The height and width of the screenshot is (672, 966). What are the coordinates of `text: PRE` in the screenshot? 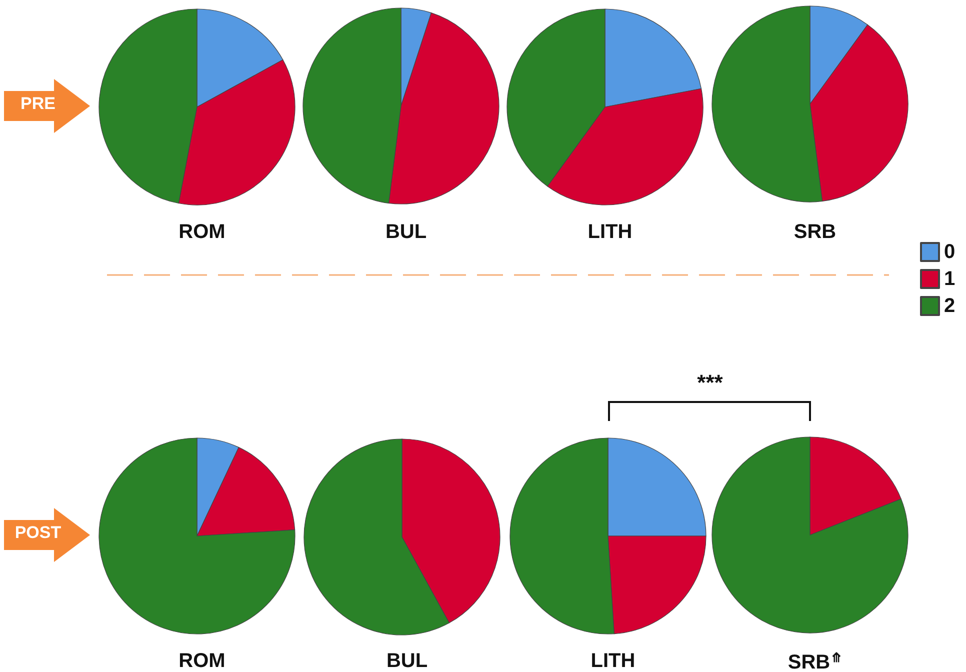 It's located at (38, 104).